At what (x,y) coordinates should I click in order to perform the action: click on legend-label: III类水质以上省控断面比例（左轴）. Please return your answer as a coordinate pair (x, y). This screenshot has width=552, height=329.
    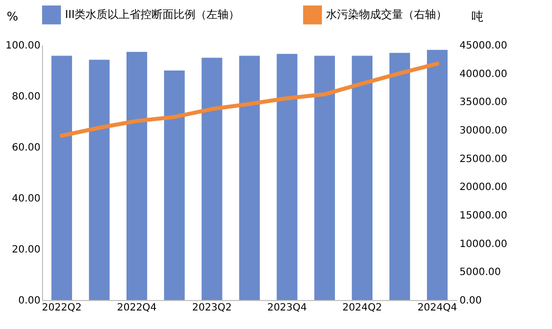
    Looking at the image, I should click on (152, 14).